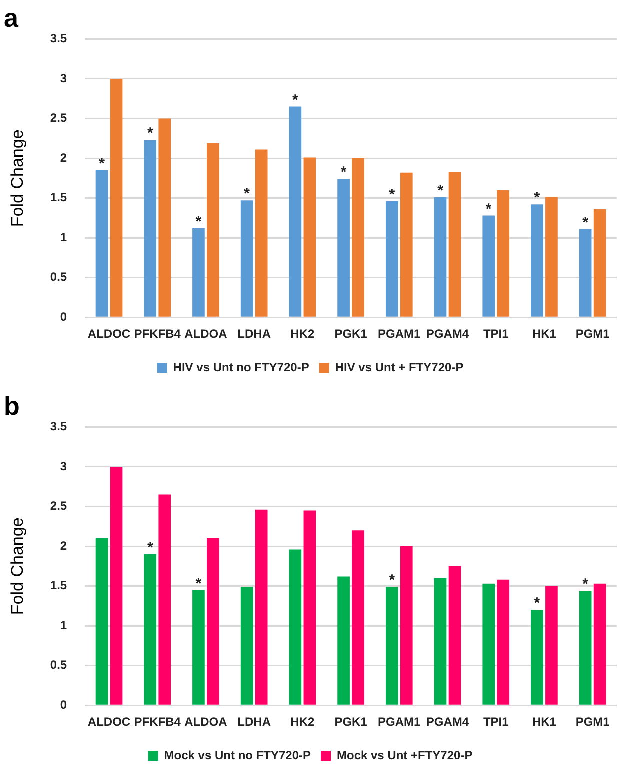 This screenshot has height=777, width=631. Describe the element at coordinates (241, 367) in the screenshot. I see `legend-label: HIV vs Unt no FTY720-P` at that location.